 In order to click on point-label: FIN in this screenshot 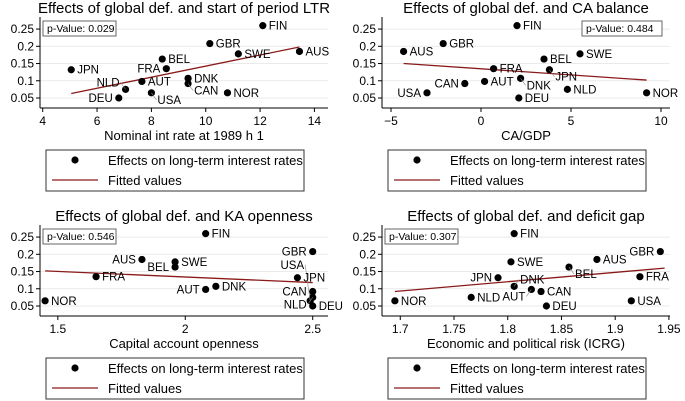, I will do `click(221, 235)`.